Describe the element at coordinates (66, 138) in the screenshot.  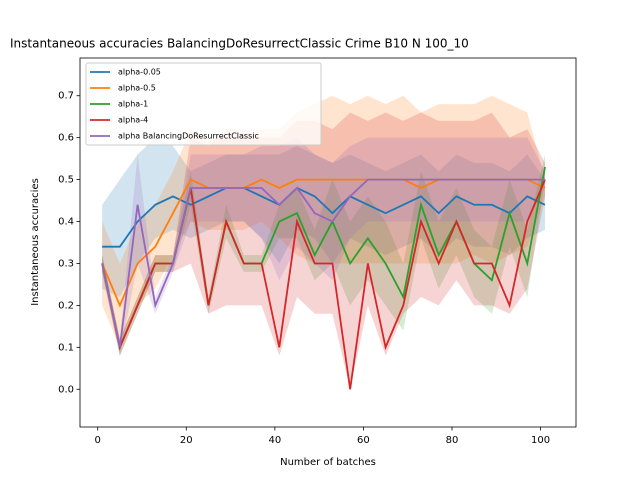
I see `y-tick-label: 0.6` at that location.